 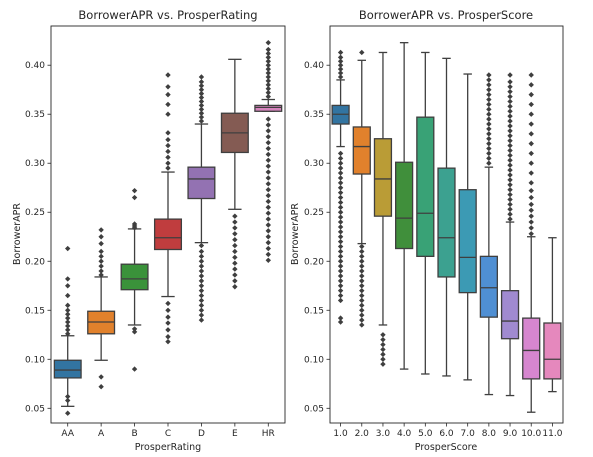 What do you see at coordinates (101, 434) in the screenshot?
I see `x-tick-label: A` at bounding box center [101, 434].